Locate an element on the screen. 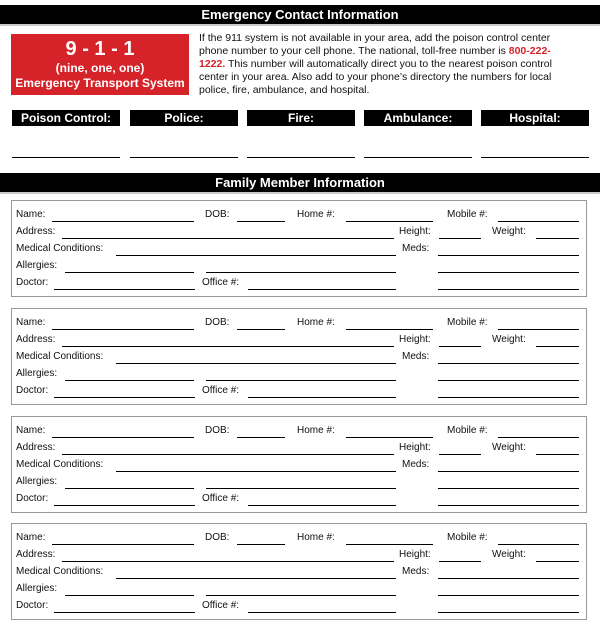 The width and height of the screenshot is (600, 623). family-member-header: Family Member Information is located at coordinates (300, 183).